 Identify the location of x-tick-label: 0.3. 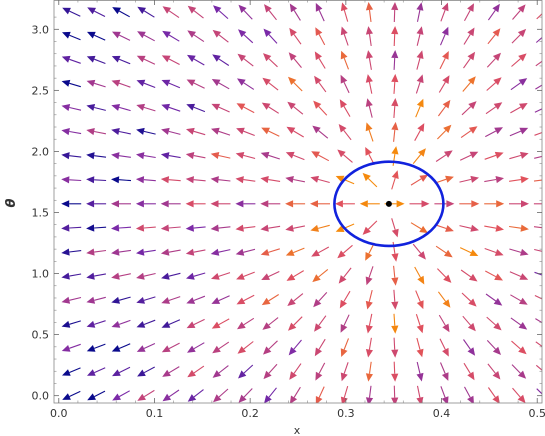
(346, 413).